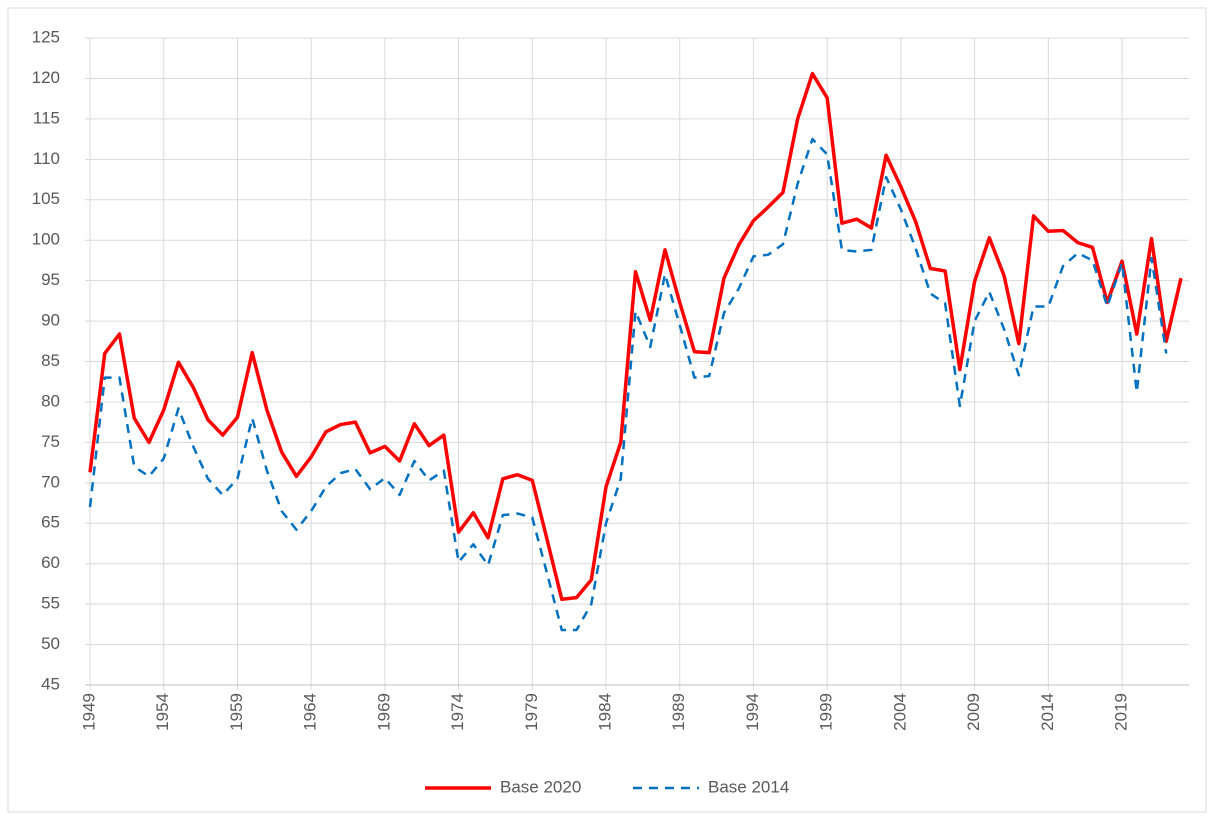  Describe the element at coordinates (457, 712) in the screenshot. I see `x-tick-label: 1974` at that location.